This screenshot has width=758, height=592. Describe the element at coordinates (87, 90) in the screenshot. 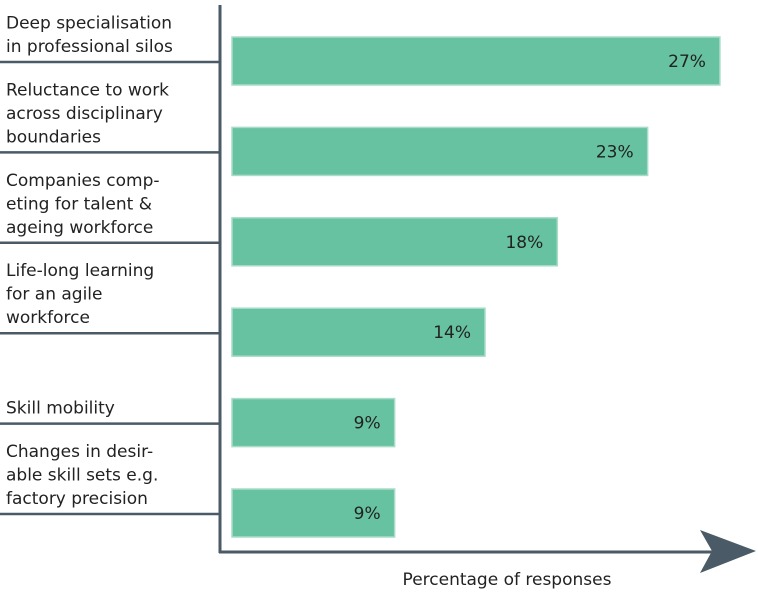

I see `category-label: Reluctance to work` at that location.